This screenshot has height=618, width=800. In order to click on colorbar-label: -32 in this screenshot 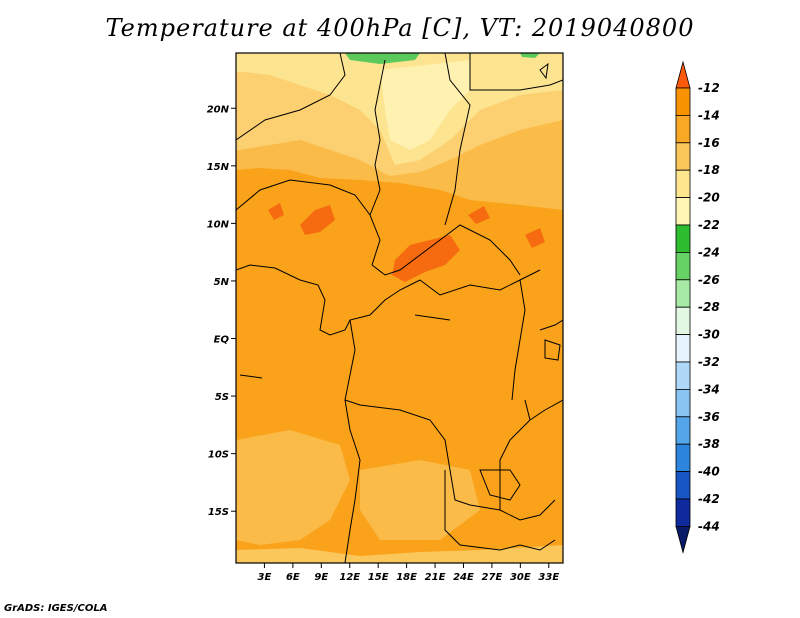, I will do `click(709, 362)`.